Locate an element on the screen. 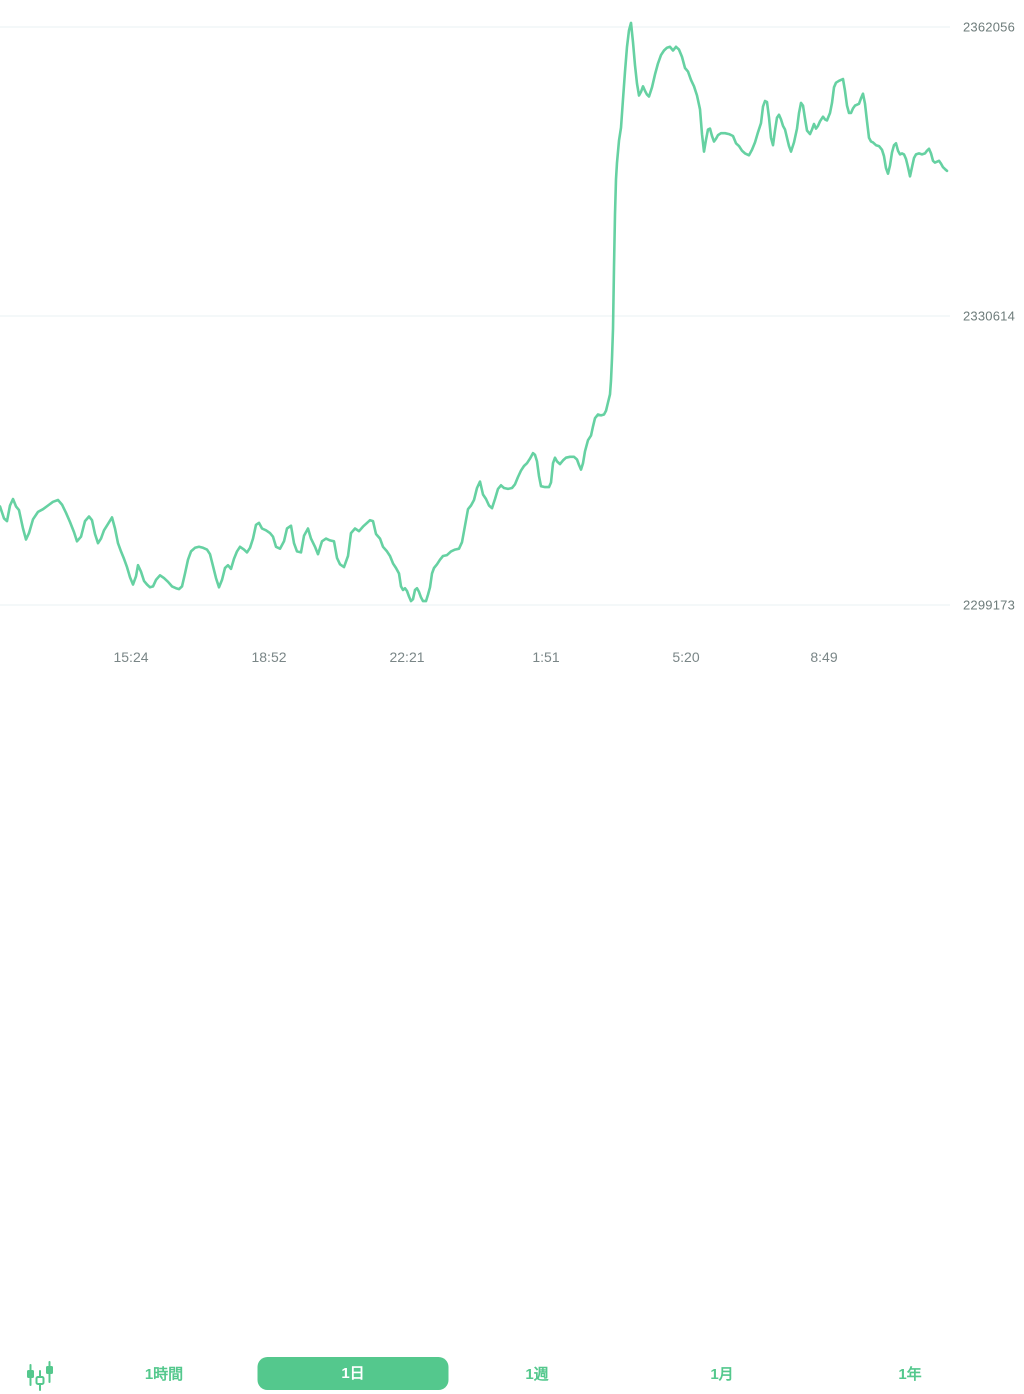 Image resolution: width=1024 pixels, height=1394 pixels. x-axis-label: 15:24 is located at coordinates (131, 657).